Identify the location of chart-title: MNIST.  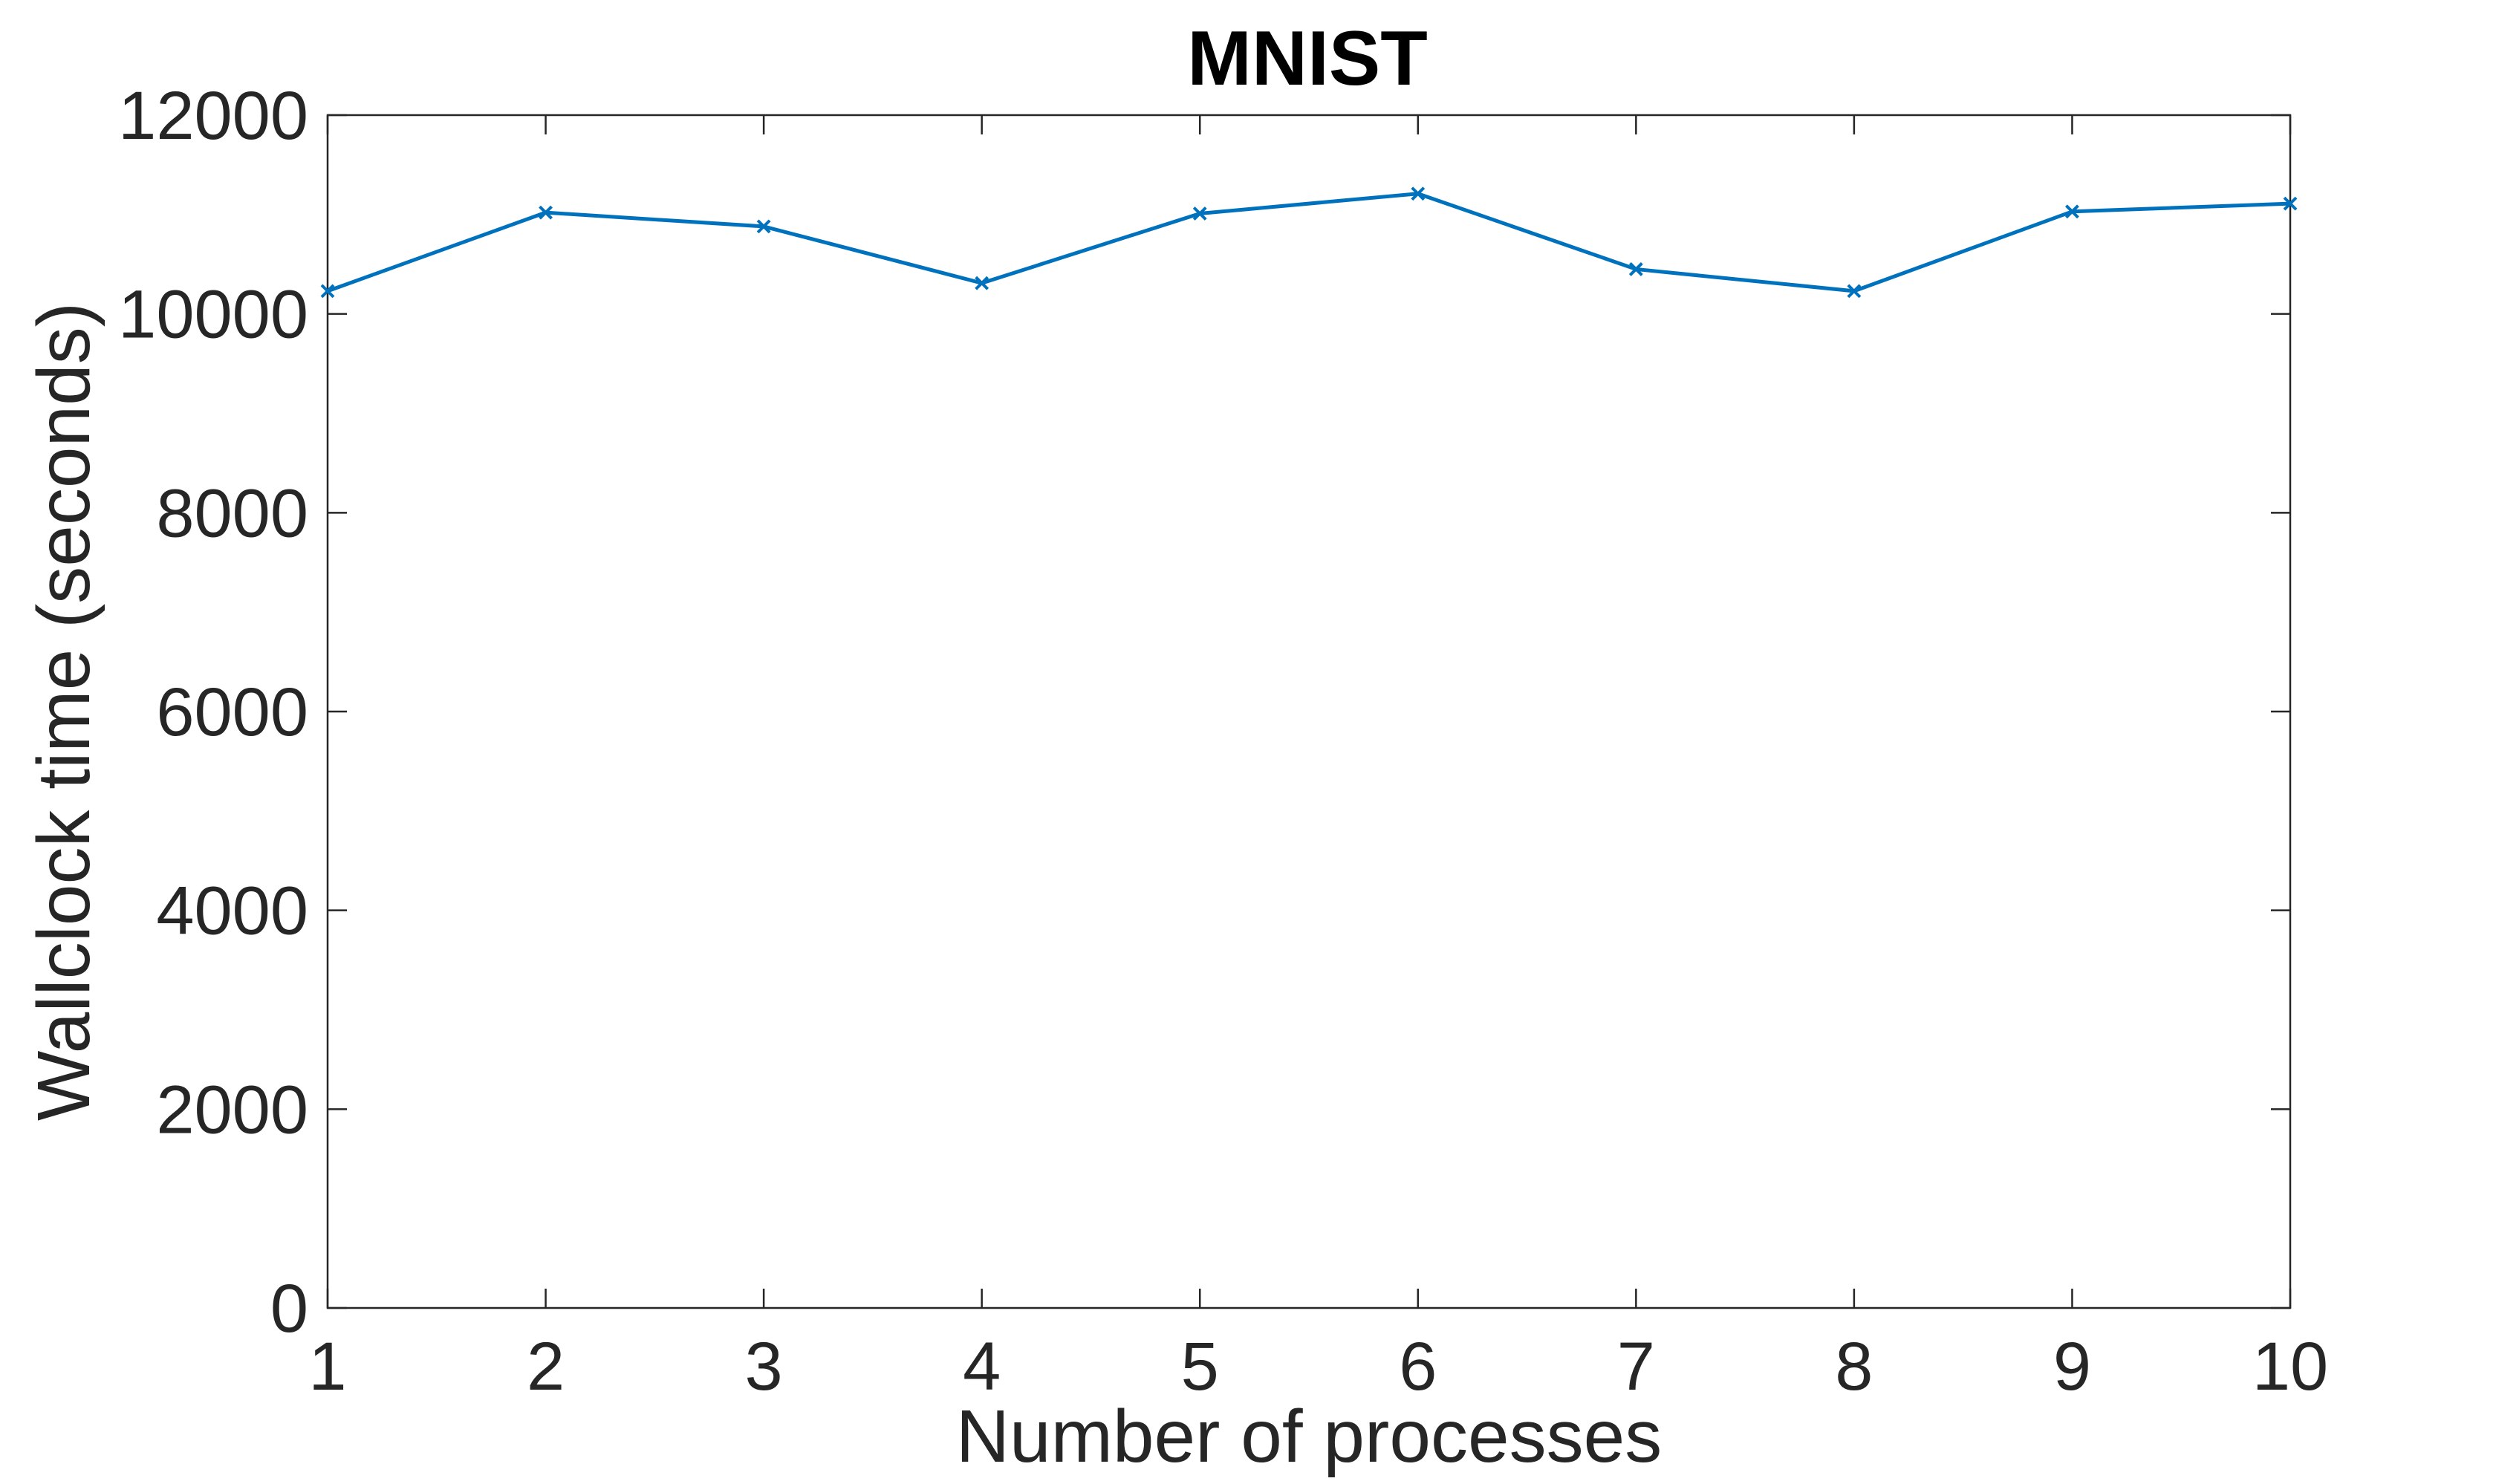
(1308, 59).